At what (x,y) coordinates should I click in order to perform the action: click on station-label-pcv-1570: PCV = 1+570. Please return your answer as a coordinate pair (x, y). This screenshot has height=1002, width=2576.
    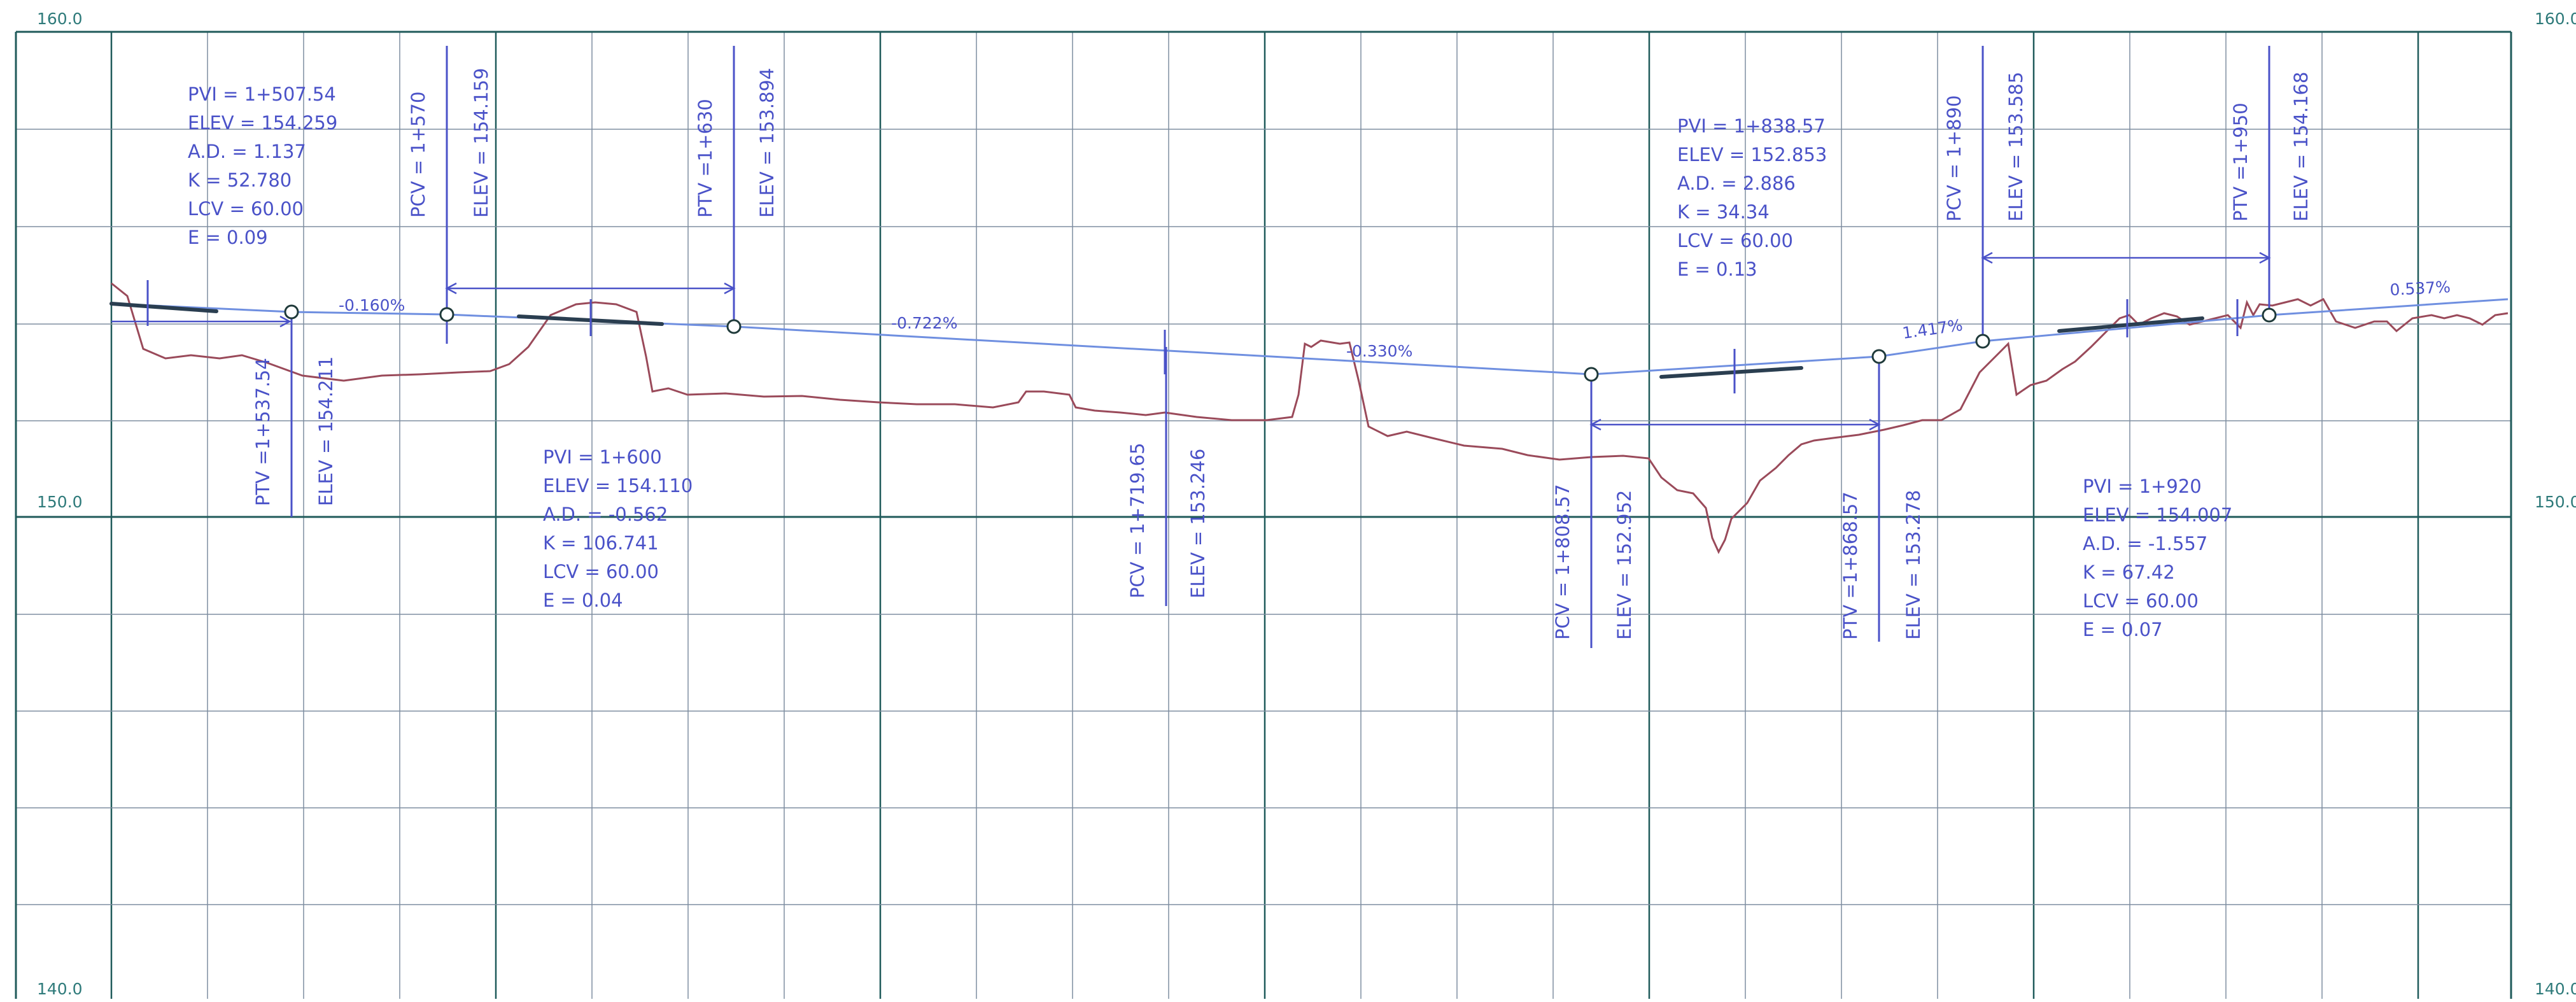
    Looking at the image, I should click on (418, 155).